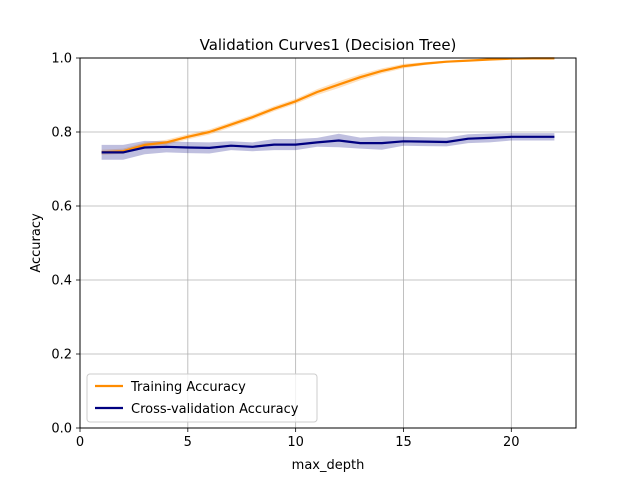 The width and height of the screenshot is (640, 480). Describe the element at coordinates (403, 442) in the screenshot. I see `x-tick-label: 15` at that location.